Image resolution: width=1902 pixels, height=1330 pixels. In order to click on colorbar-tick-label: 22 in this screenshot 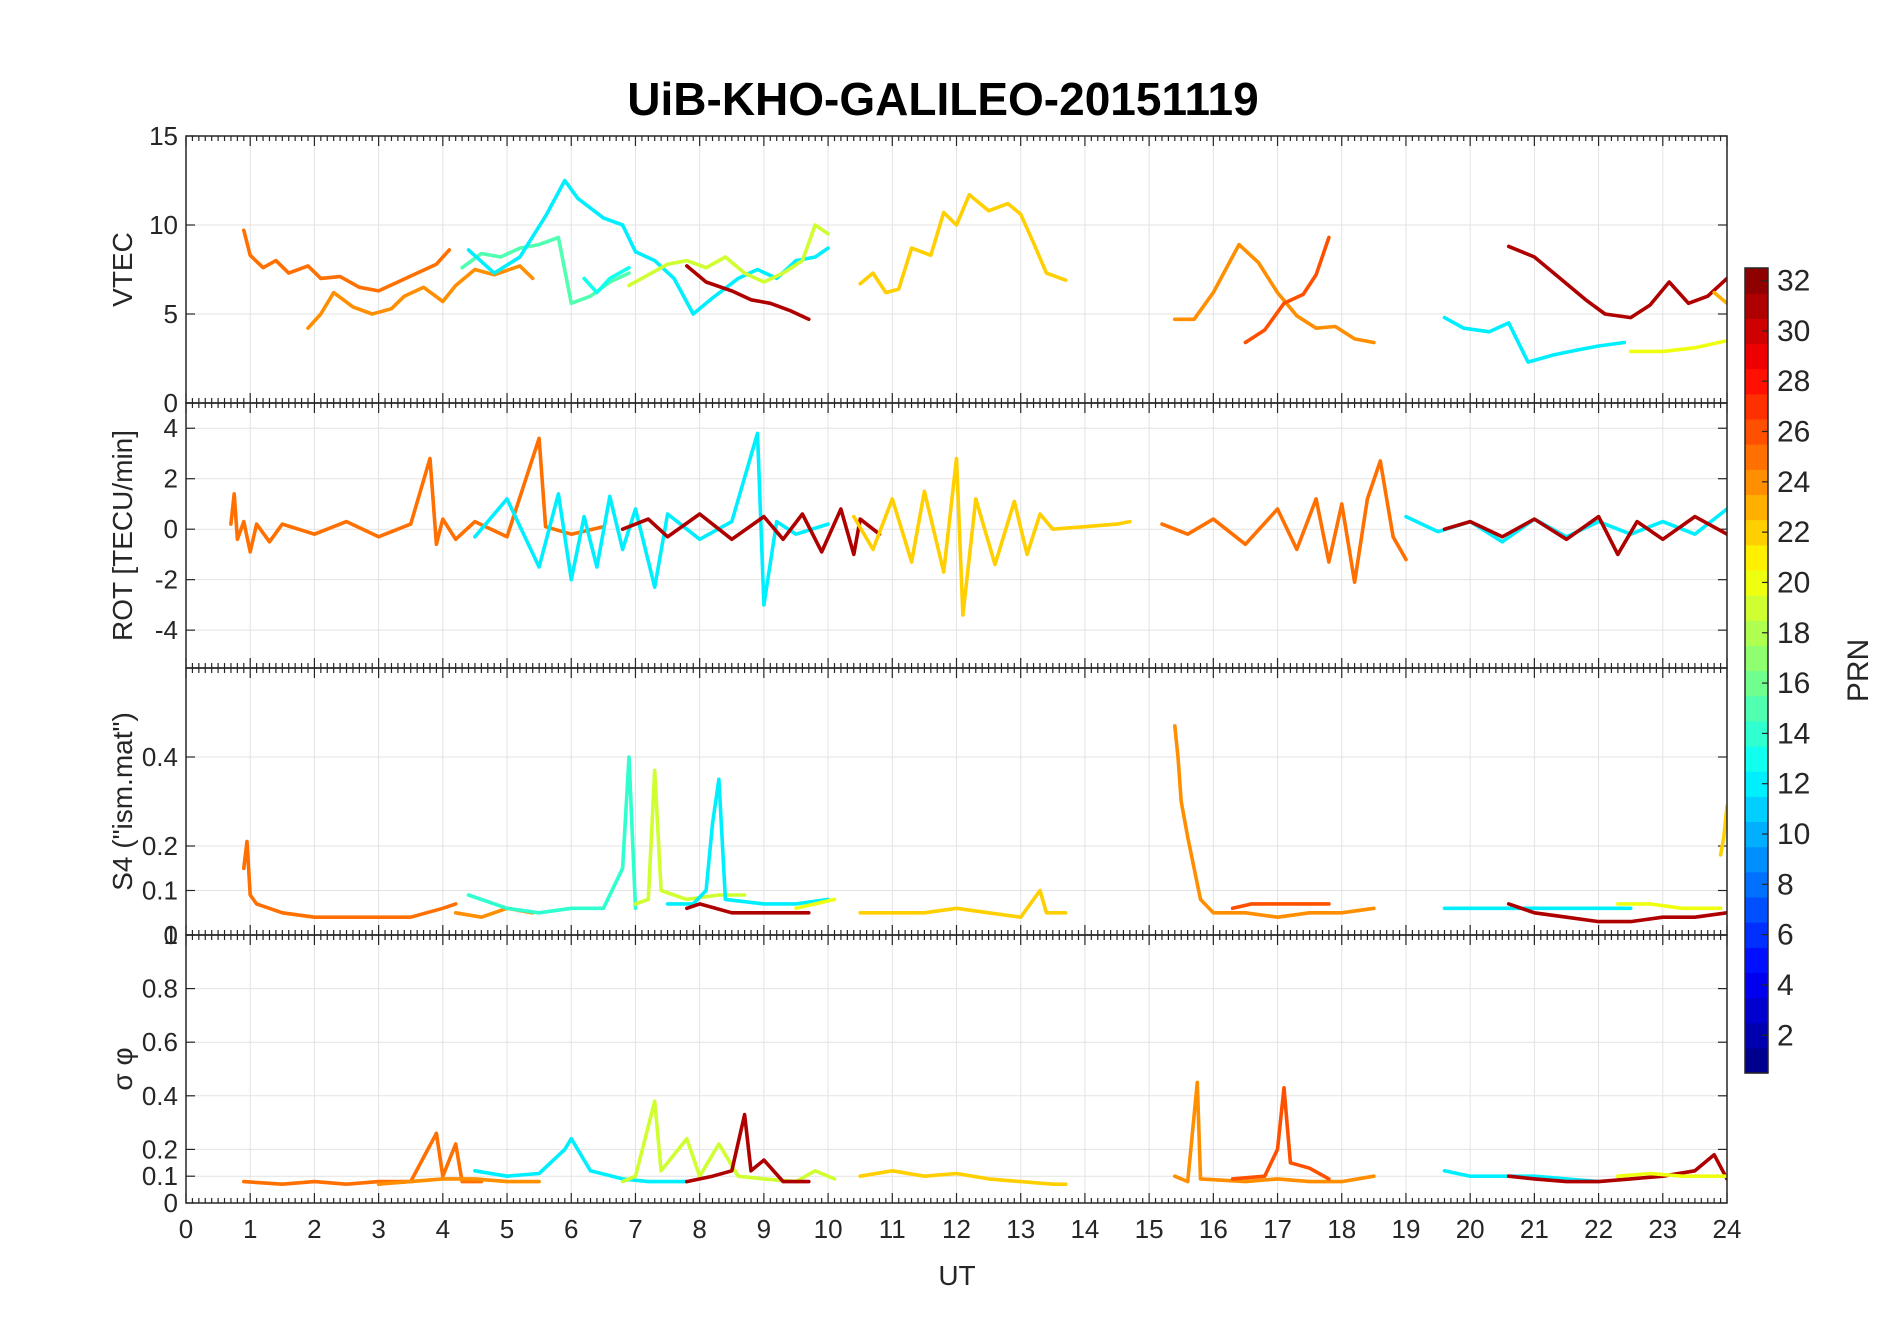, I will do `click(1793, 532)`.